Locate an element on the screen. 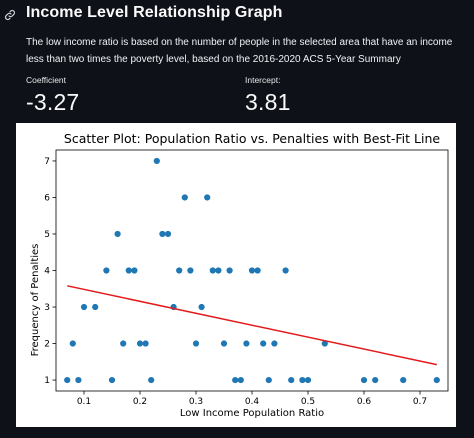 This screenshot has width=474, height=438. coefficient-metric: Coefficient -3.27 is located at coordinates (52, 95).